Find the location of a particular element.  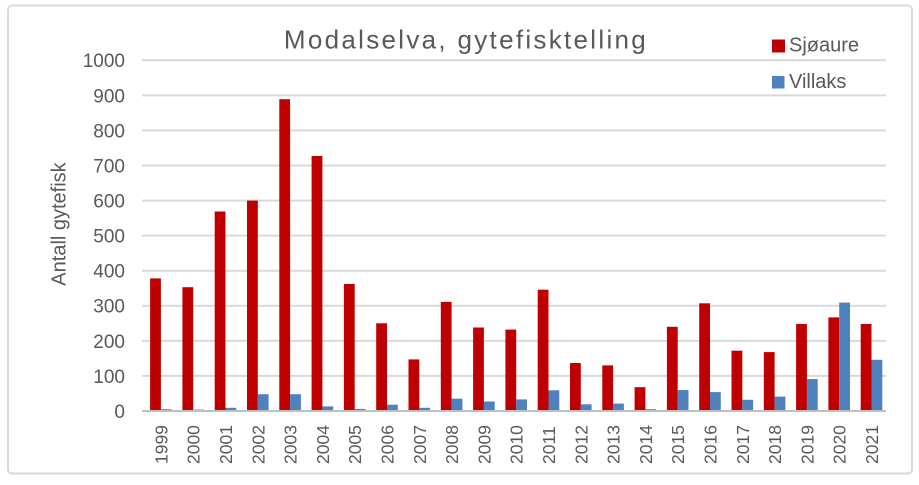

svg-text: Modalselva, gytefisktelling is located at coordinates (466, 40).